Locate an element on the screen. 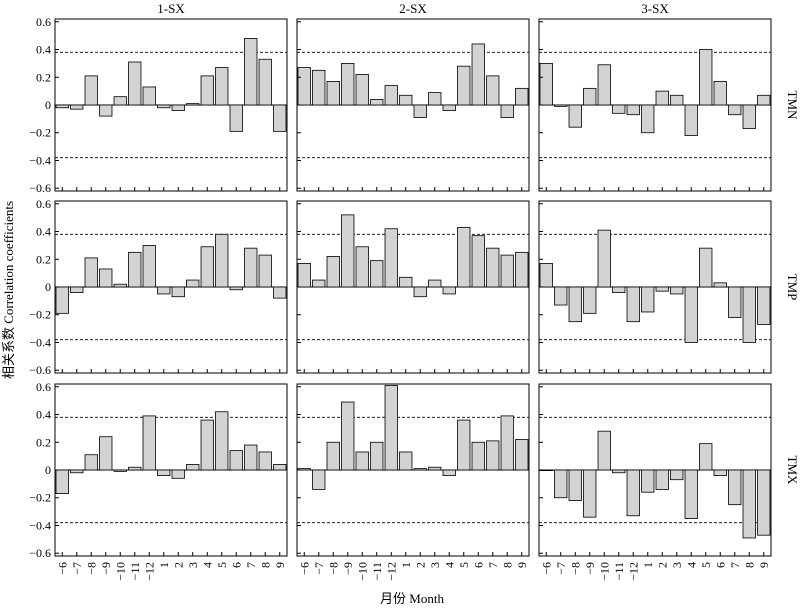  y-tick-label: 0.2 is located at coordinates (43, 77).